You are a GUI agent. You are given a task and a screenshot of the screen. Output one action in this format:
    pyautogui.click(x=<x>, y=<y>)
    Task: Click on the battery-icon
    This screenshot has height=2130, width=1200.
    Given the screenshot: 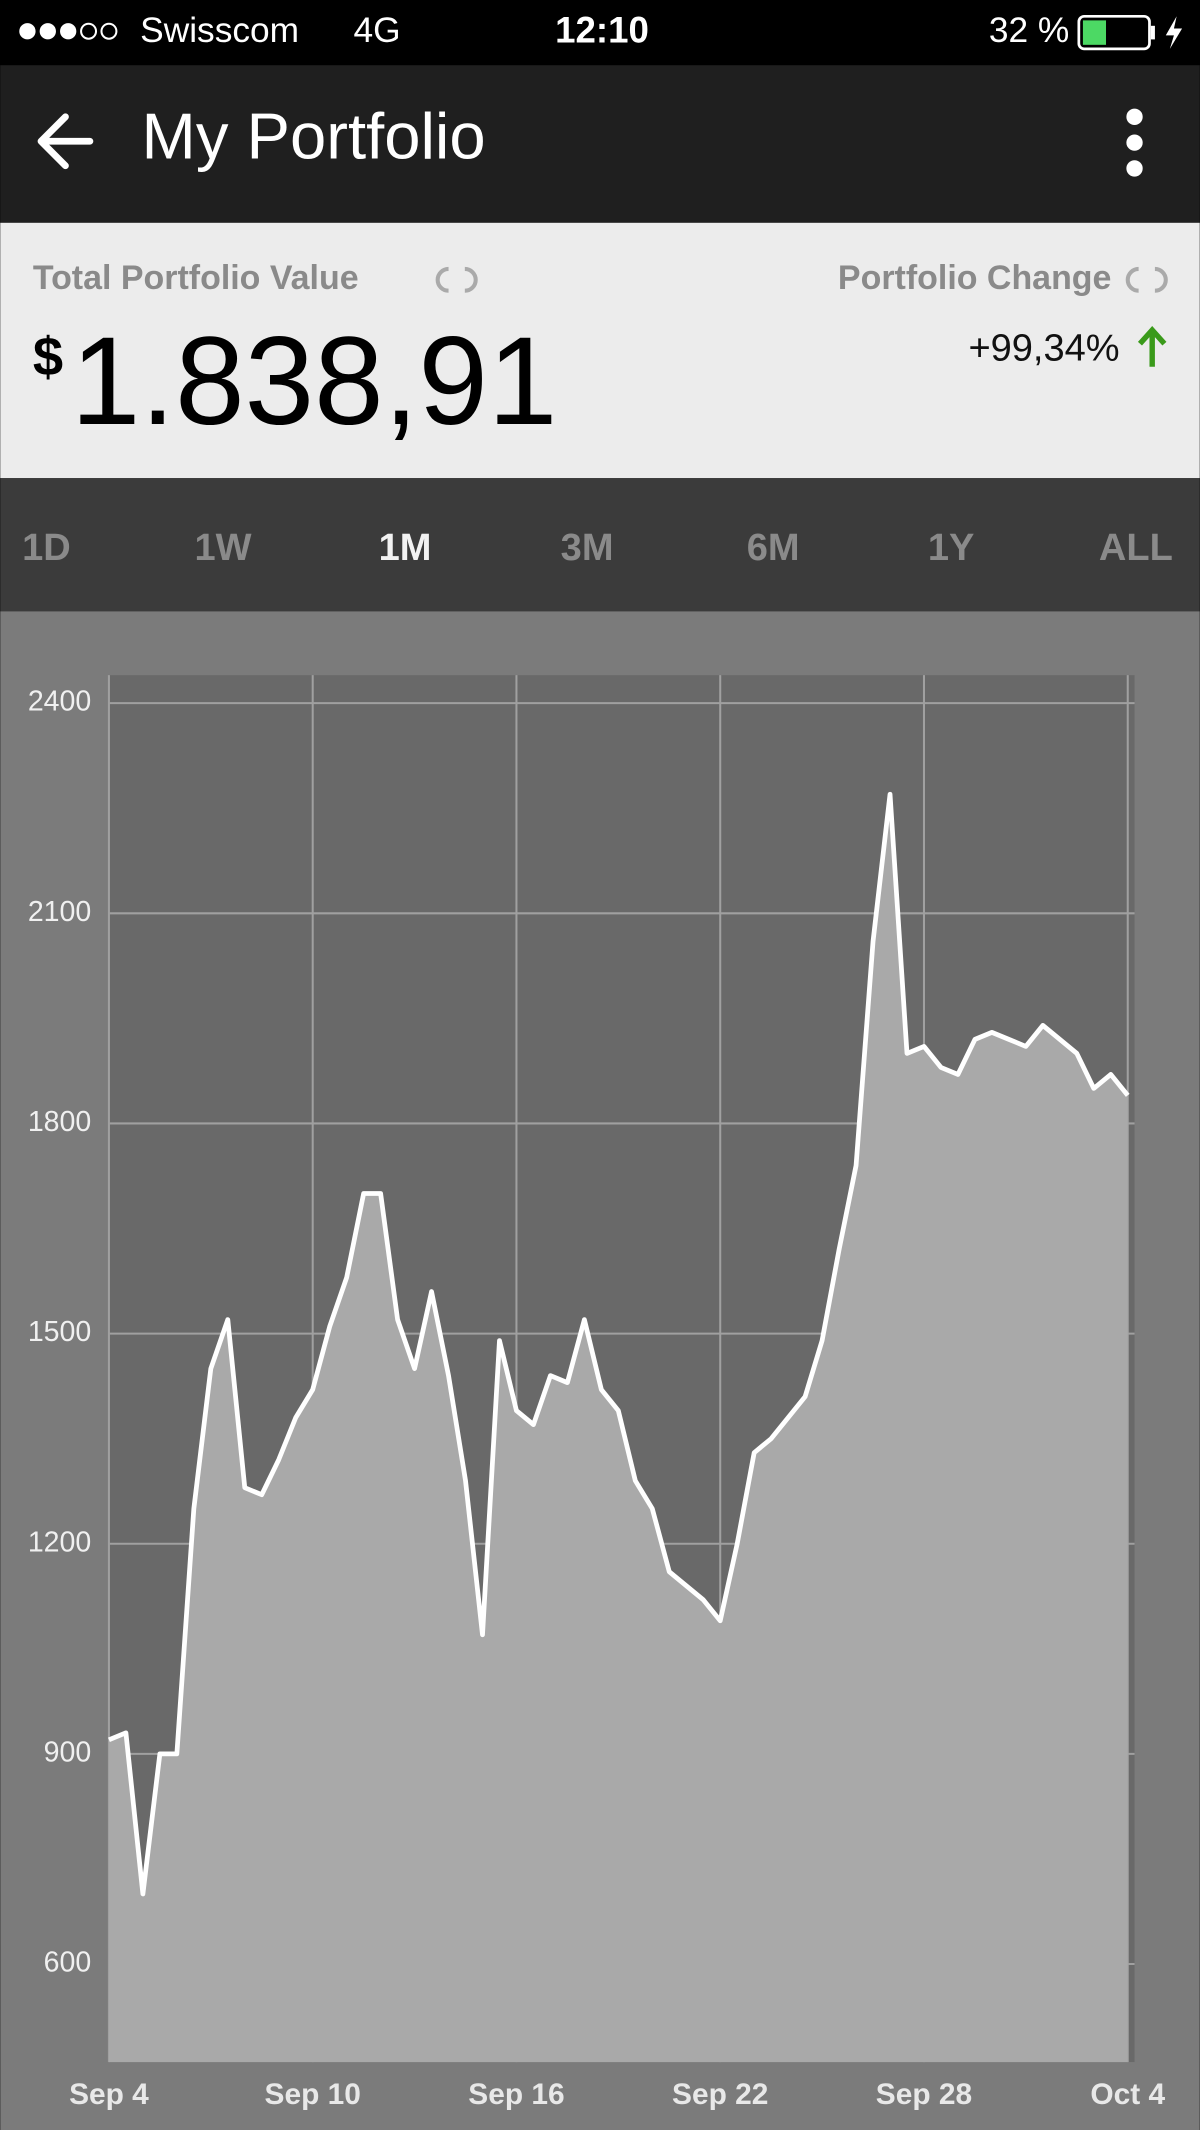 What is the action you would take?
    pyautogui.click(x=1130, y=32)
    